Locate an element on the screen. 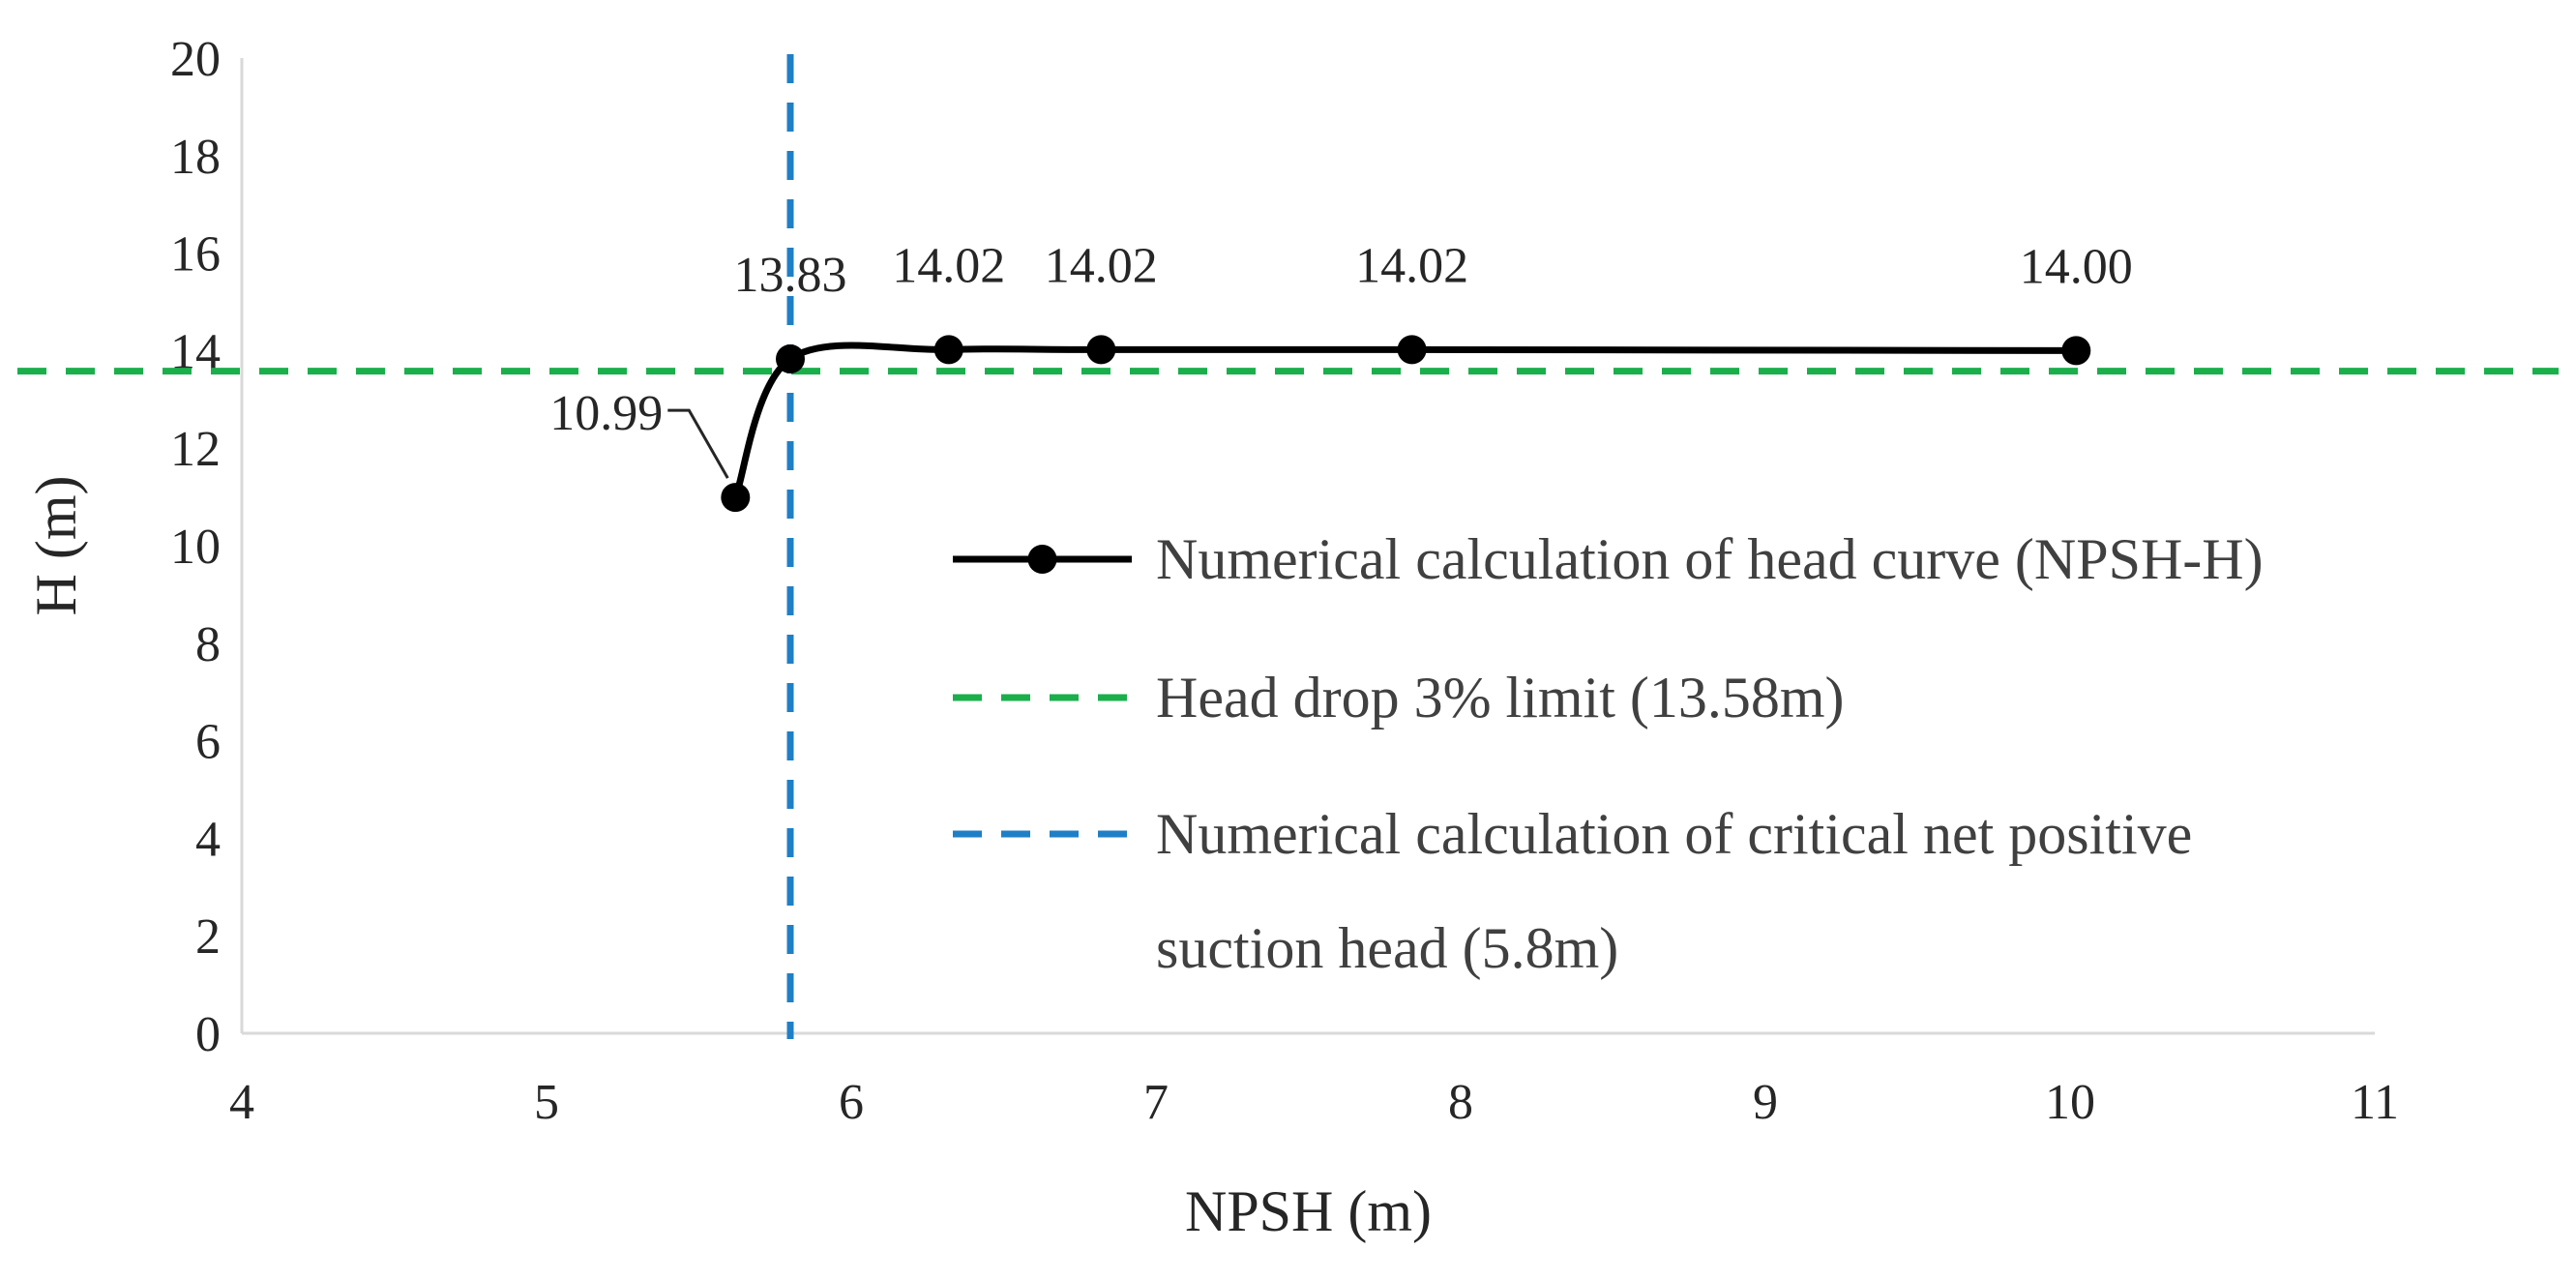 The image size is (2576, 1280). y-tick-label: 18 is located at coordinates (196, 157).